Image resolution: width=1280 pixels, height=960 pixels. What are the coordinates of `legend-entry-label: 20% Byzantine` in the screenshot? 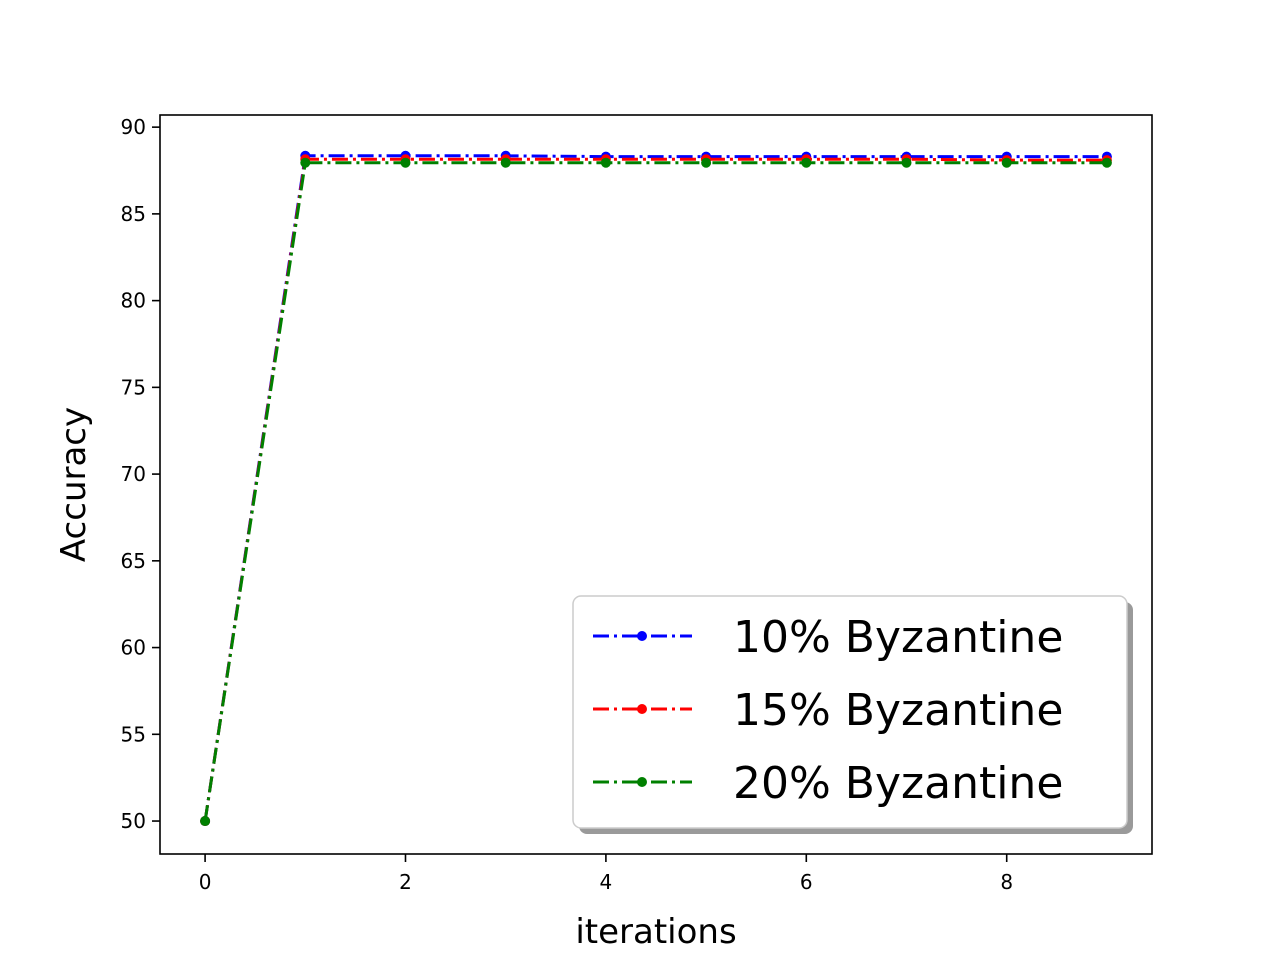 It's located at (898, 783).